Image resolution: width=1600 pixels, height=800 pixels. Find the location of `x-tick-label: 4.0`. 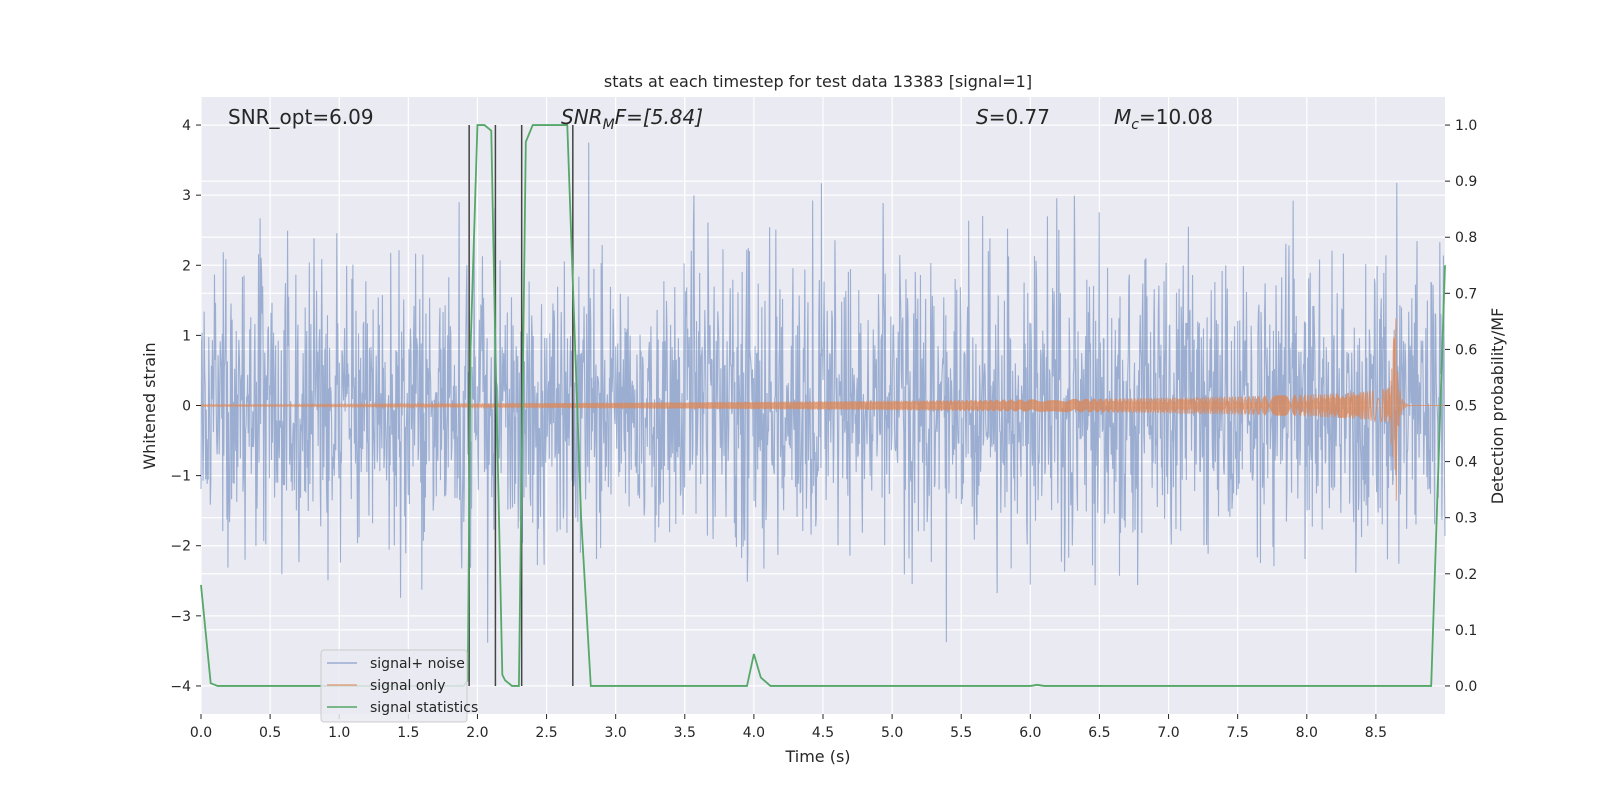

x-tick-label: 4.0 is located at coordinates (754, 733).